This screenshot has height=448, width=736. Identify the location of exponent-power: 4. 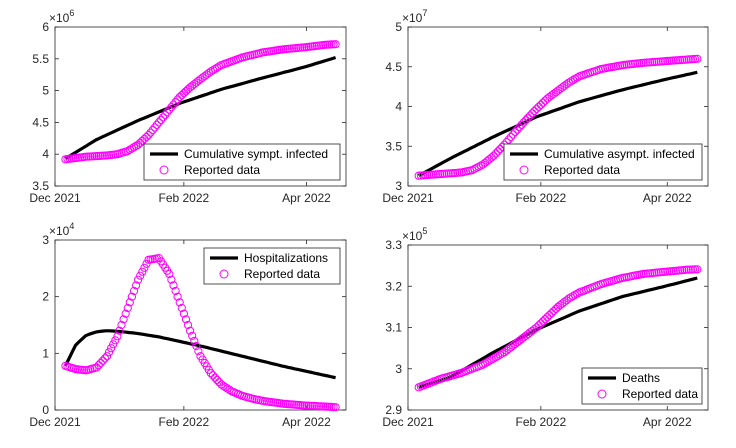
(71, 226).